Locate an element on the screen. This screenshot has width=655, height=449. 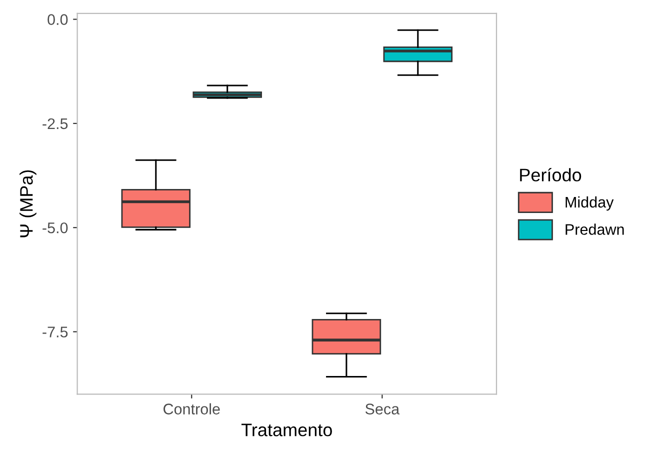
y-tick-label: 0.0 is located at coordinates (58, 19).